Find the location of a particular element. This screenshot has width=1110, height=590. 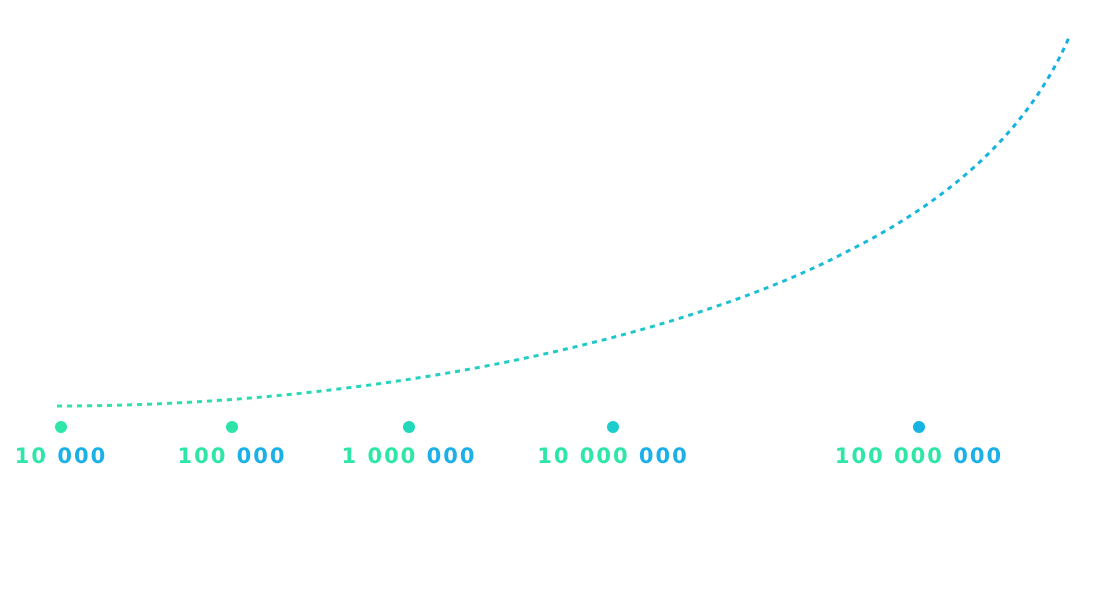

milestone-label: 1 000 000 is located at coordinates (409, 456).